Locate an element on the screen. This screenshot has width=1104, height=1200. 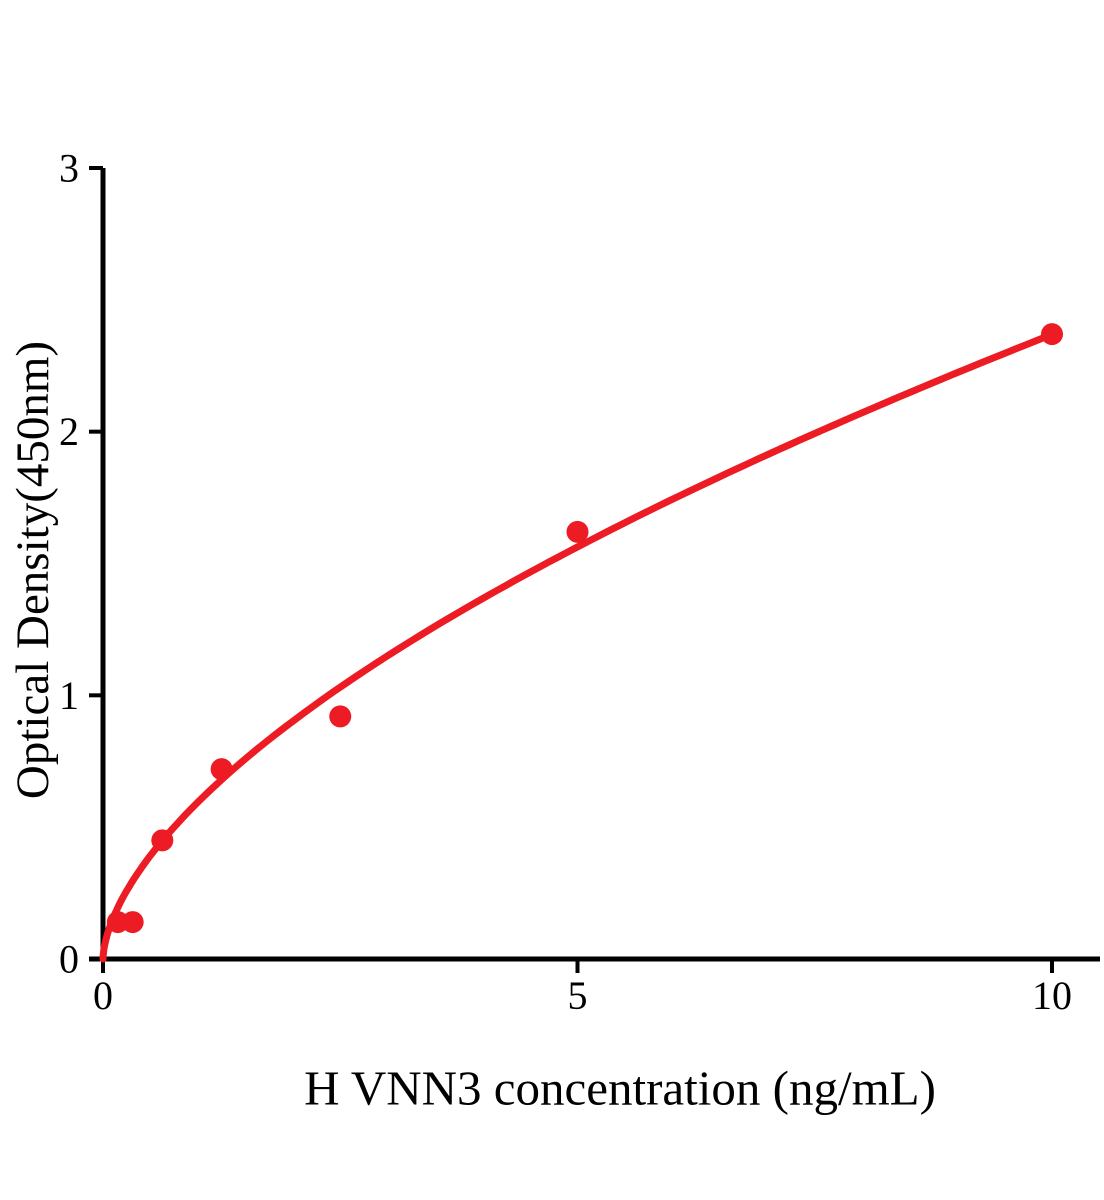
x-tick-label: 5 is located at coordinates (578, 995).